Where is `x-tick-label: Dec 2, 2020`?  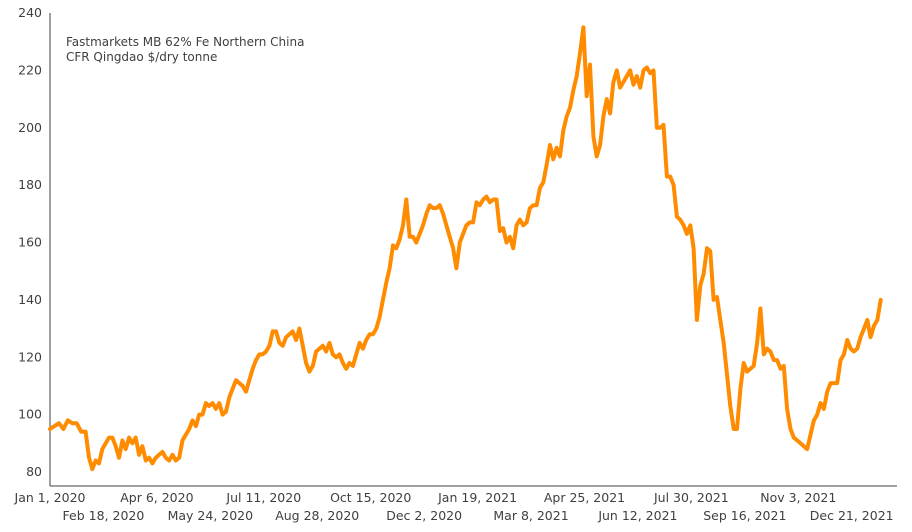
x-tick-label: Dec 2, 2020 is located at coordinates (424, 515).